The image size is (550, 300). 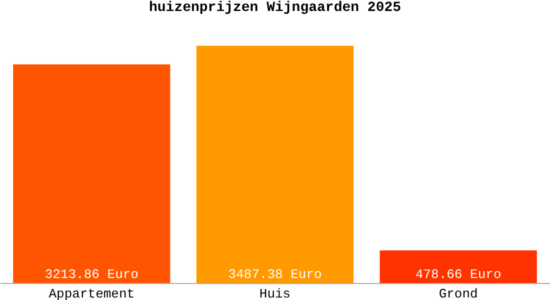 I want to click on x-tick-label: Grond, so click(x=458, y=293).